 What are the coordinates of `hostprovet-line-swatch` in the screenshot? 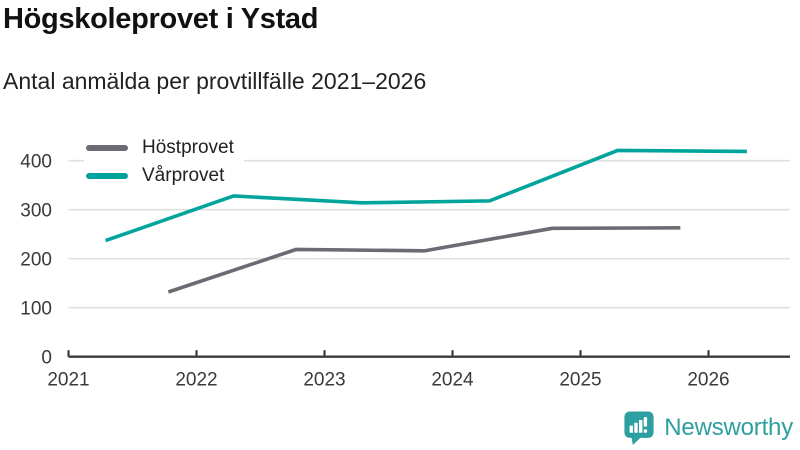 It's located at (107, 148).